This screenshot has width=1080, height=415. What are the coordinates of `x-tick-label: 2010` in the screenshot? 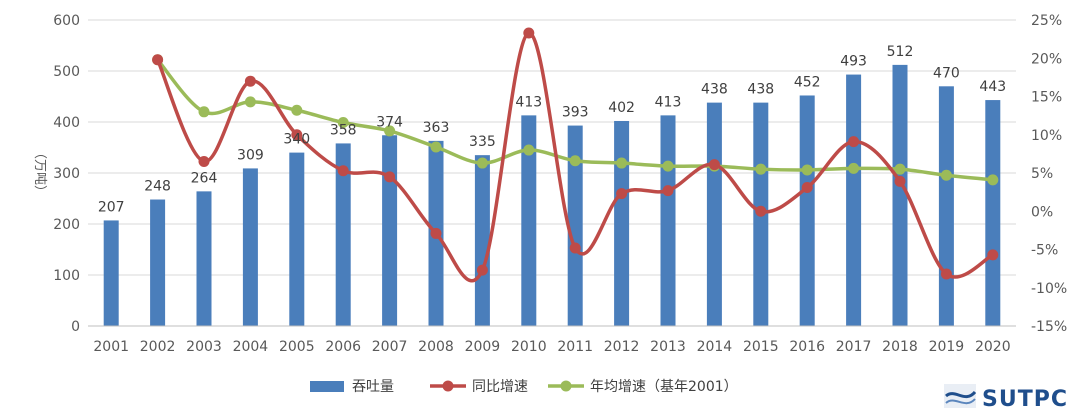 It's located at (529, 347).